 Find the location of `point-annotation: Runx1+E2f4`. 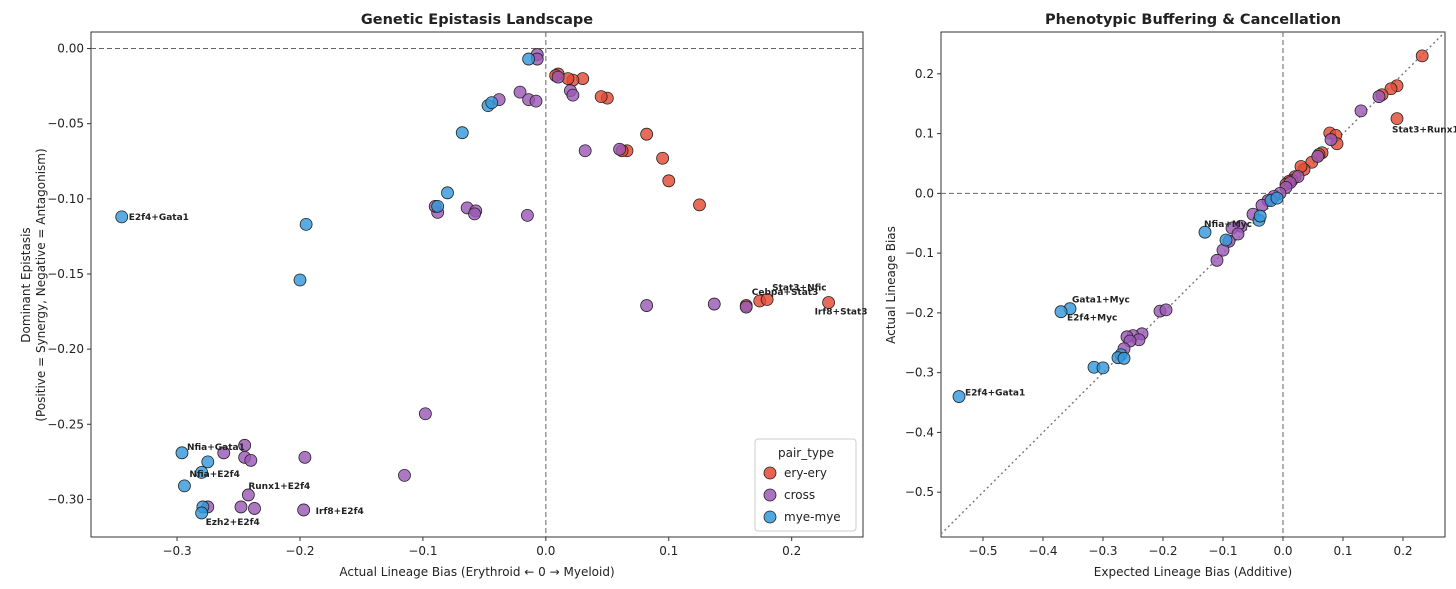

point-annotation: Runx1+E2f4 is located at coordinates (279, 487).